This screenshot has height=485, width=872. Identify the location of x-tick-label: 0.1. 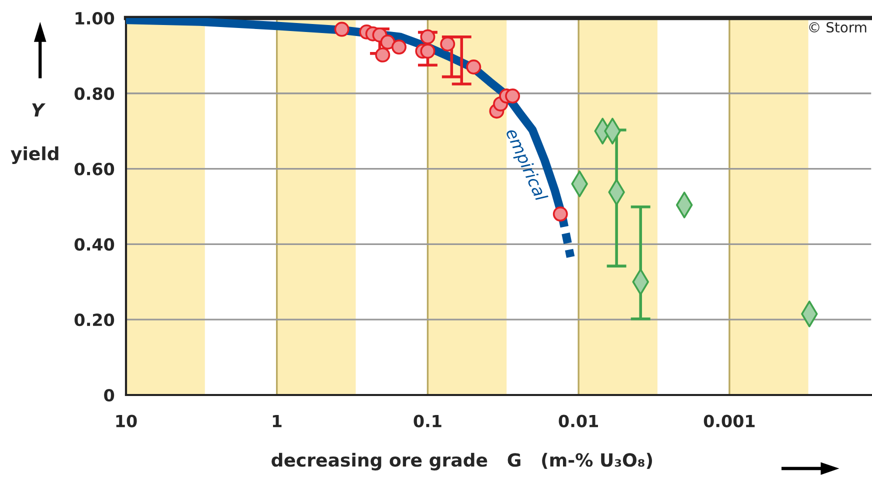
(428, 421).